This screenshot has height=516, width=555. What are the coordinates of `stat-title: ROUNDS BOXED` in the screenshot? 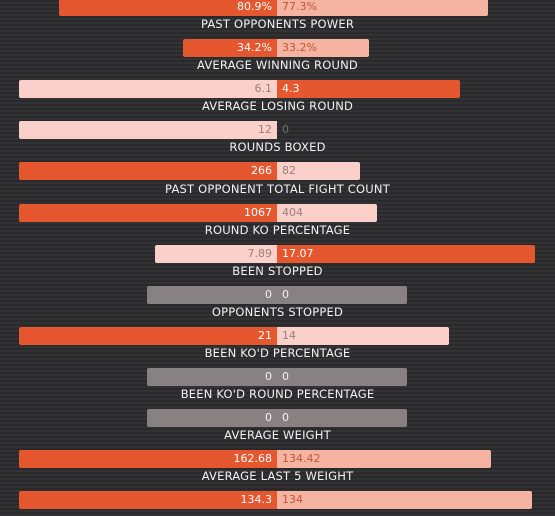 It's located at (277, 147).